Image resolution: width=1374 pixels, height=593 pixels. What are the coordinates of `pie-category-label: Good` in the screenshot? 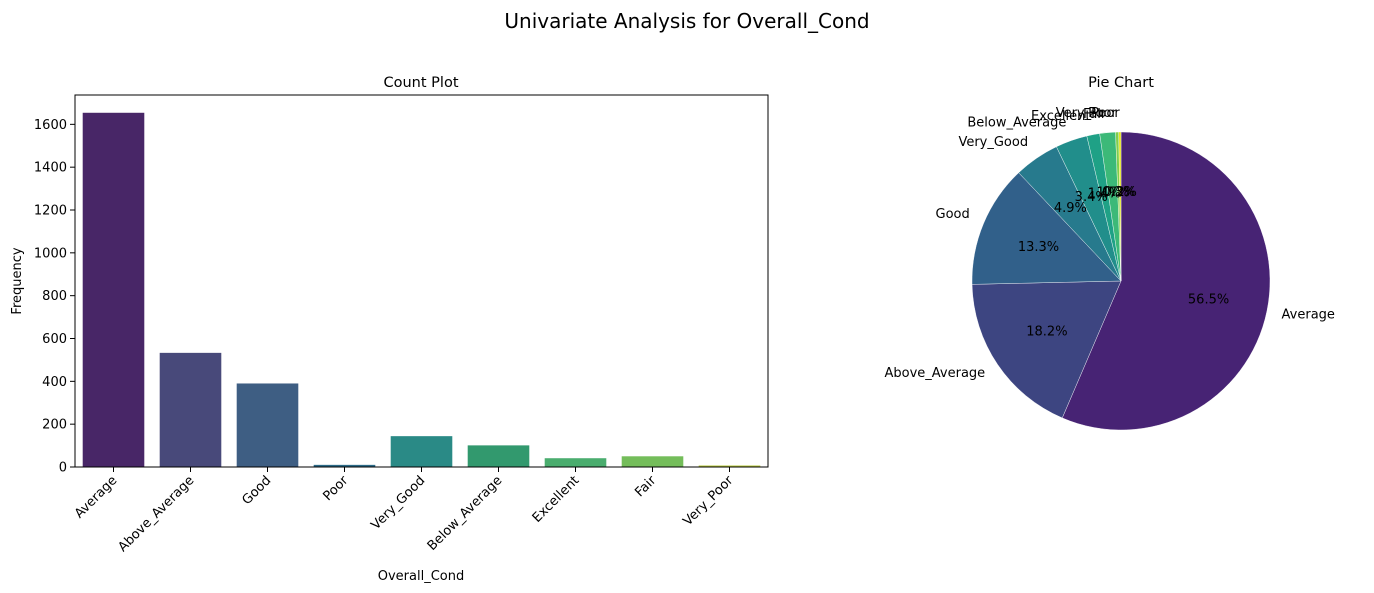 It's located at (953, 214).